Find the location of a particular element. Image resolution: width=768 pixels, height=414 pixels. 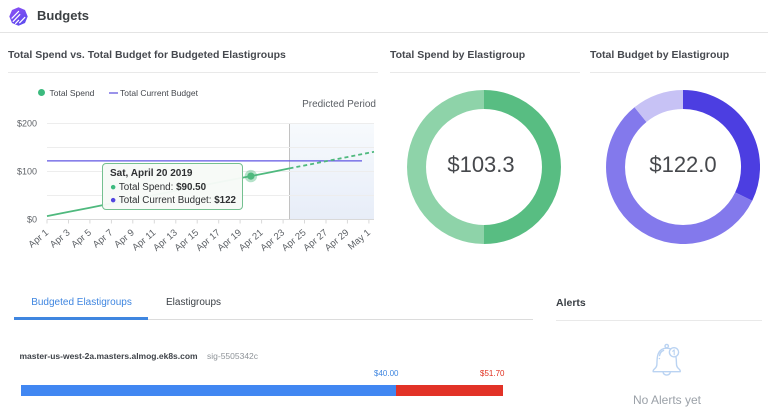

svg-text: $100 is located at coordinates (27, 172).